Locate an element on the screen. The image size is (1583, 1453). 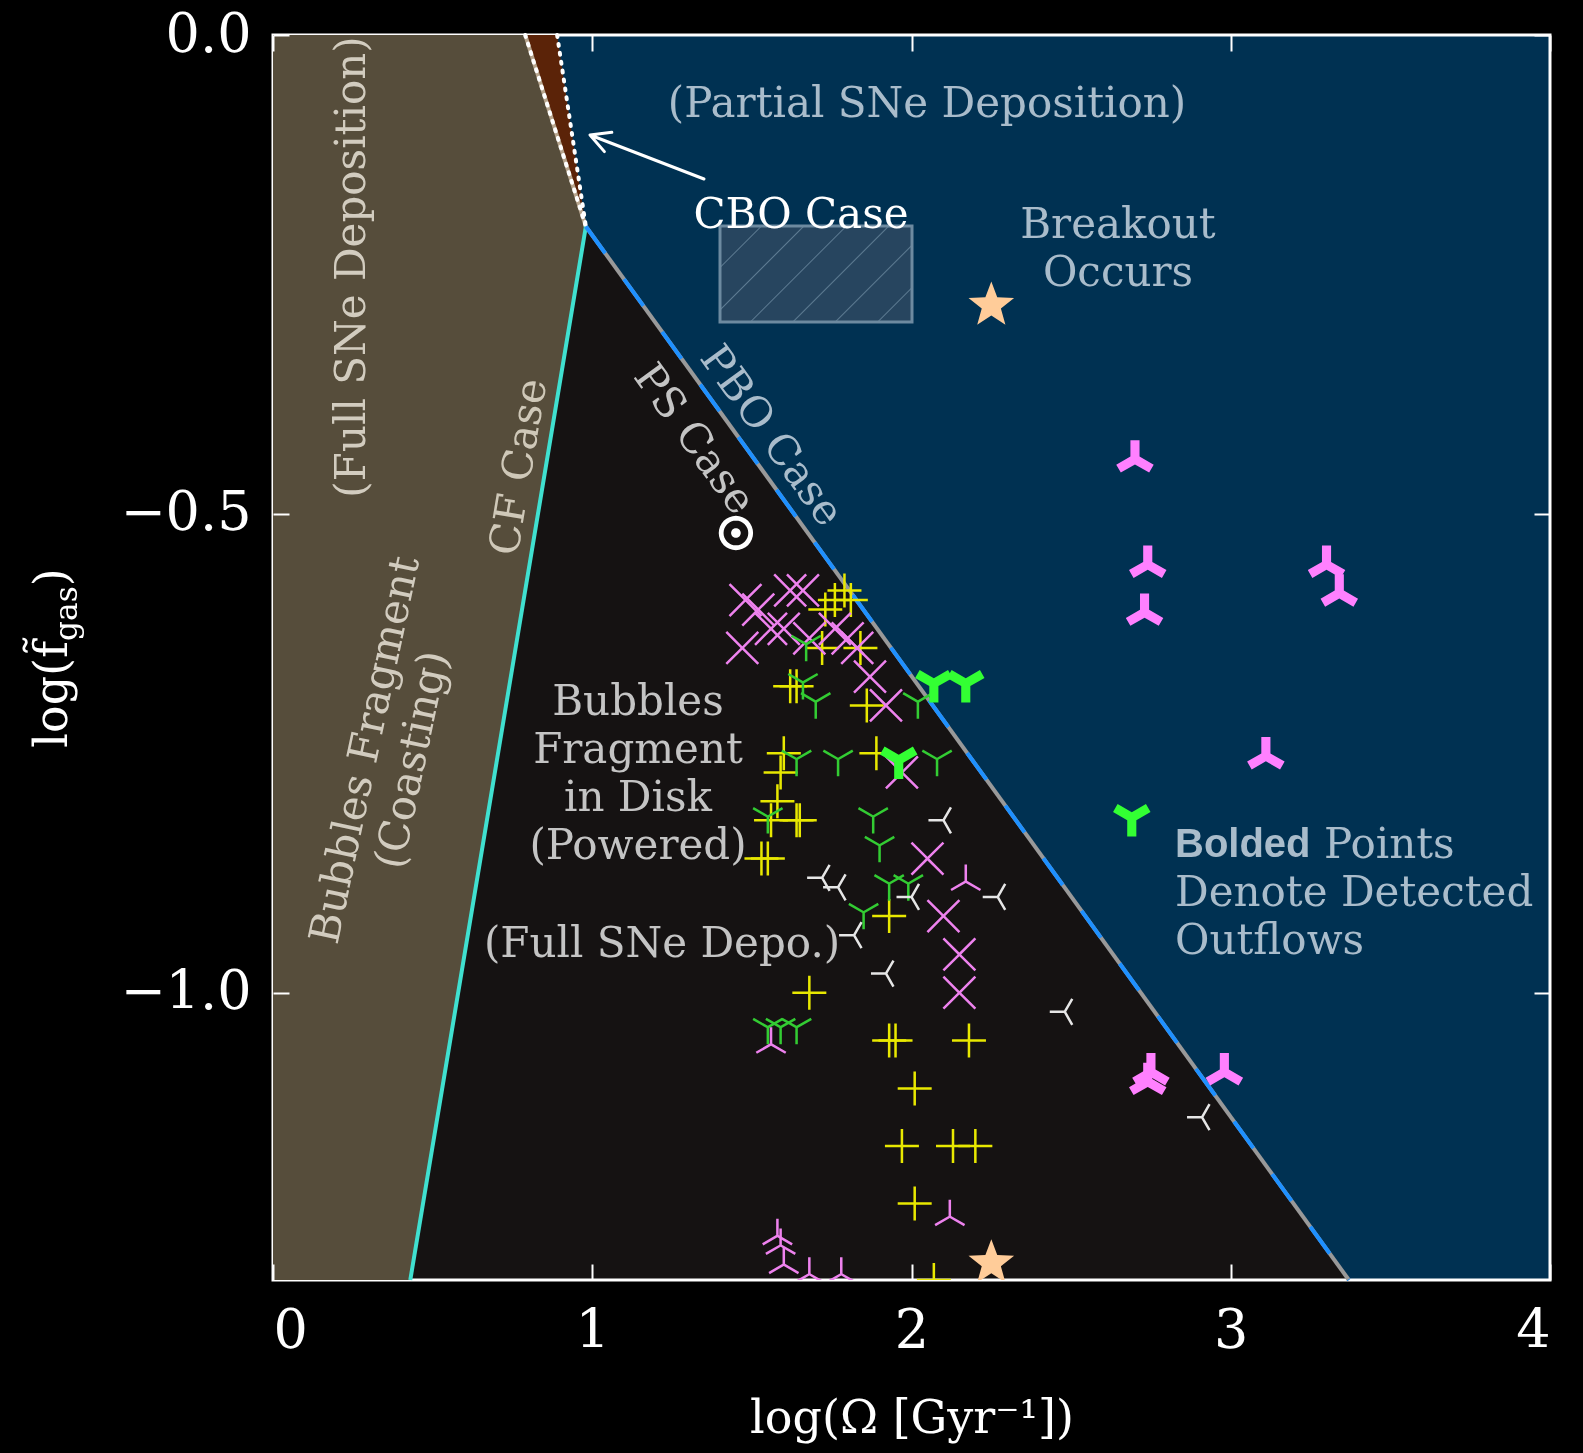
x-axis-title: log(Ω [Gyr⁻¹]) is located at coordinates (912, 1416).